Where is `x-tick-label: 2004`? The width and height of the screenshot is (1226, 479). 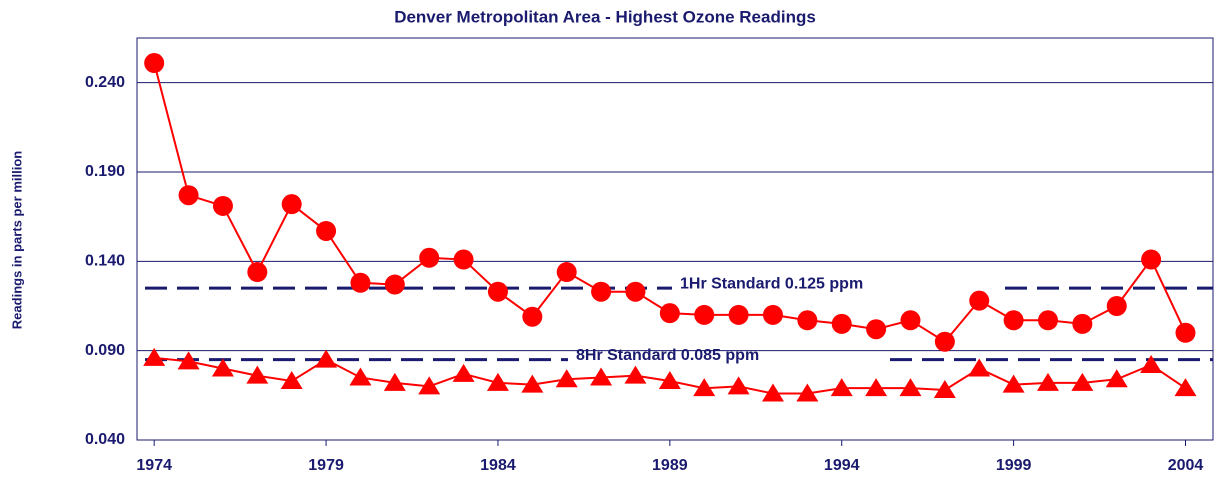 x-tick-label: 2004 is located at coordinates (1186, 465).